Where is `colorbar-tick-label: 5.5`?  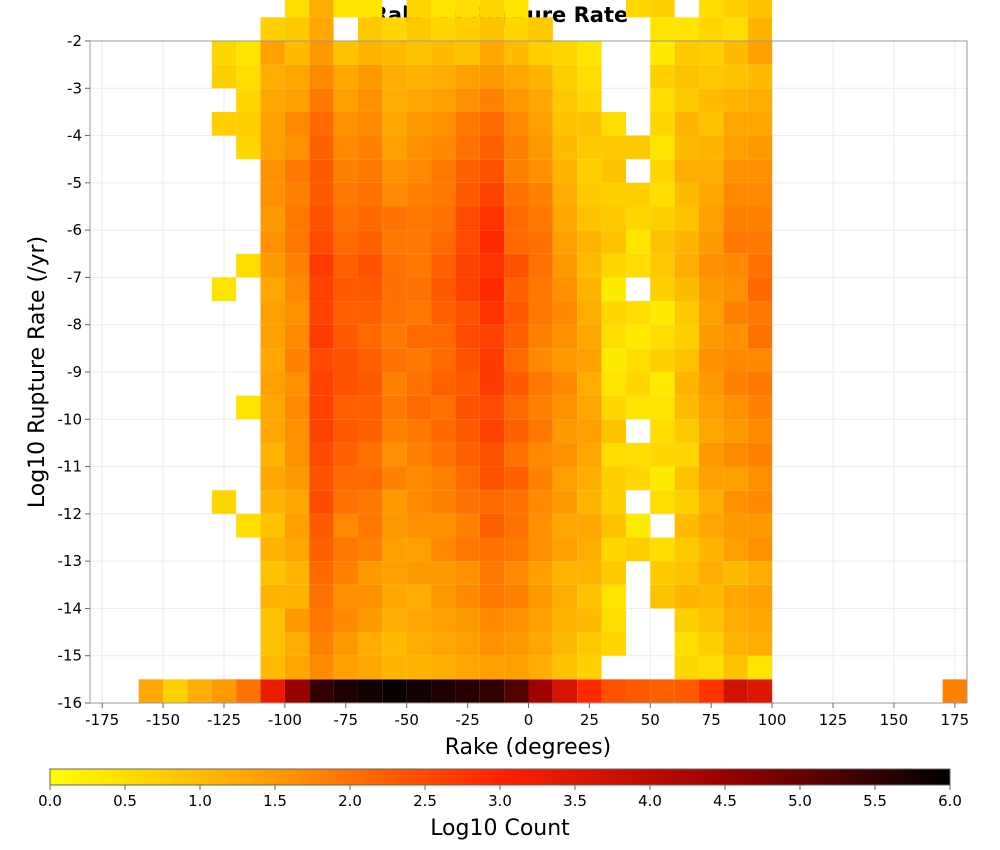
colorbar-tick-label: 5.5 is located at coordinates (875, 801).